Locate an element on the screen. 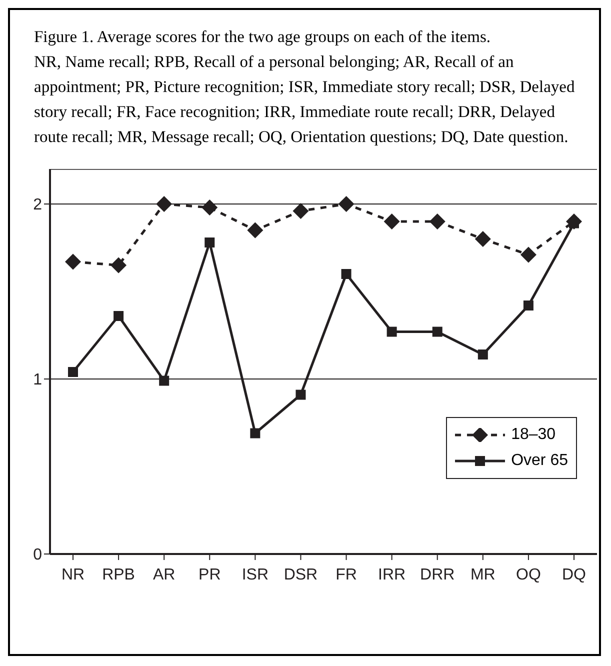 The image size is (611, 666). x-tick-label: PR is located at coordinates (209, 575).